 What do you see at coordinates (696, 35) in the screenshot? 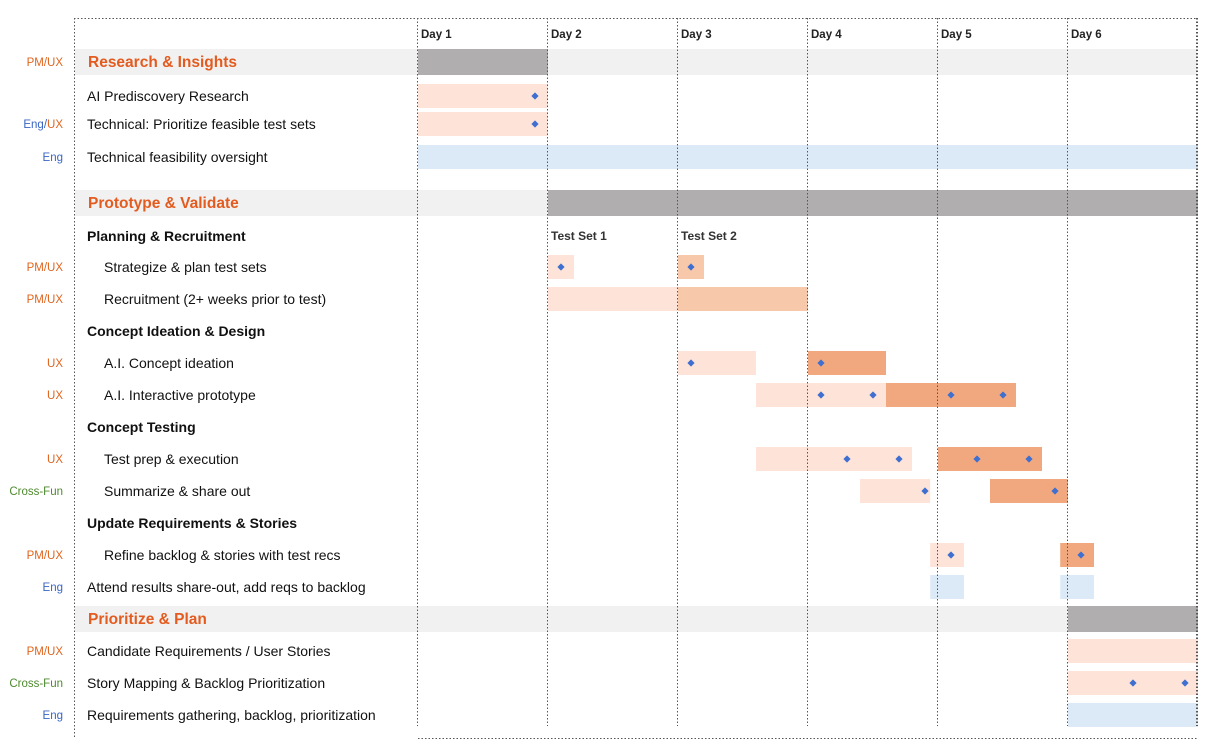
I see `day-label: Day 3` at bounding box center [696, 35].